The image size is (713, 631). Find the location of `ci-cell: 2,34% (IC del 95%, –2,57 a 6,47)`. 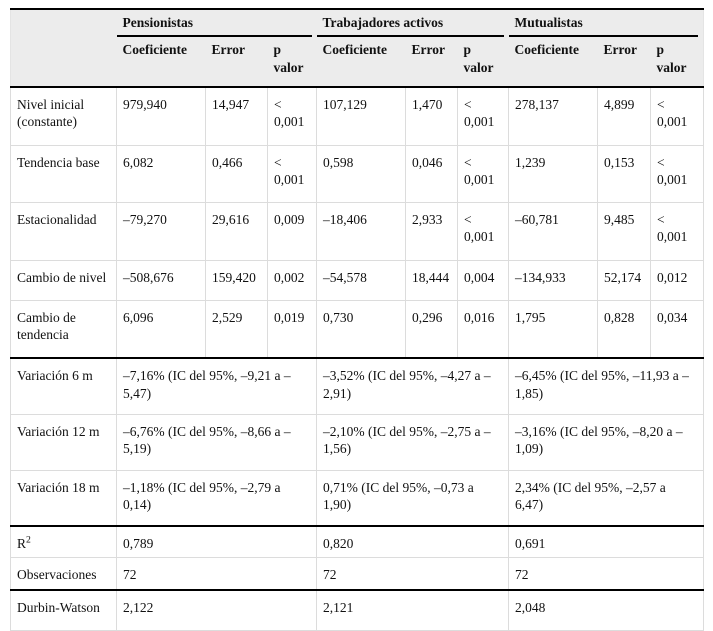

ci-cell: 2,34% (IC del 95%, –2,57 a 6,47) is located at coordinates (606, 498).